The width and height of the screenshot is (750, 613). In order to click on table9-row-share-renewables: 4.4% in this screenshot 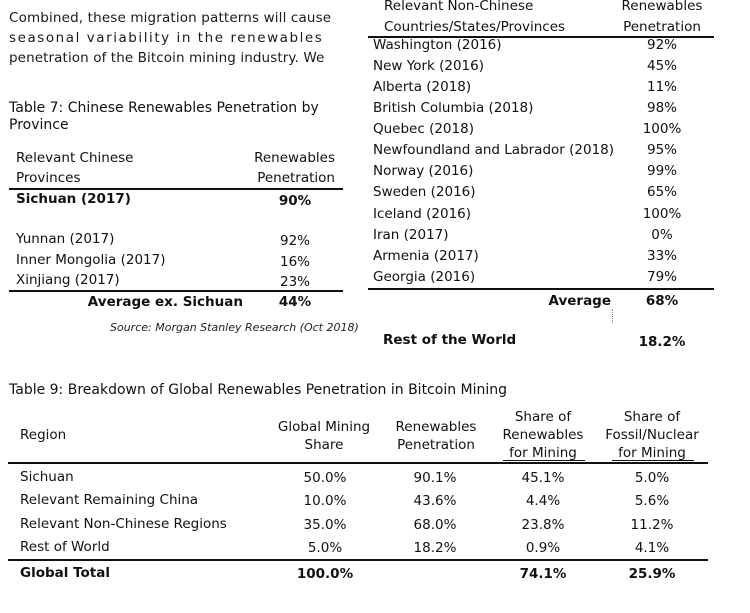, I will do `click(543, 501)`.